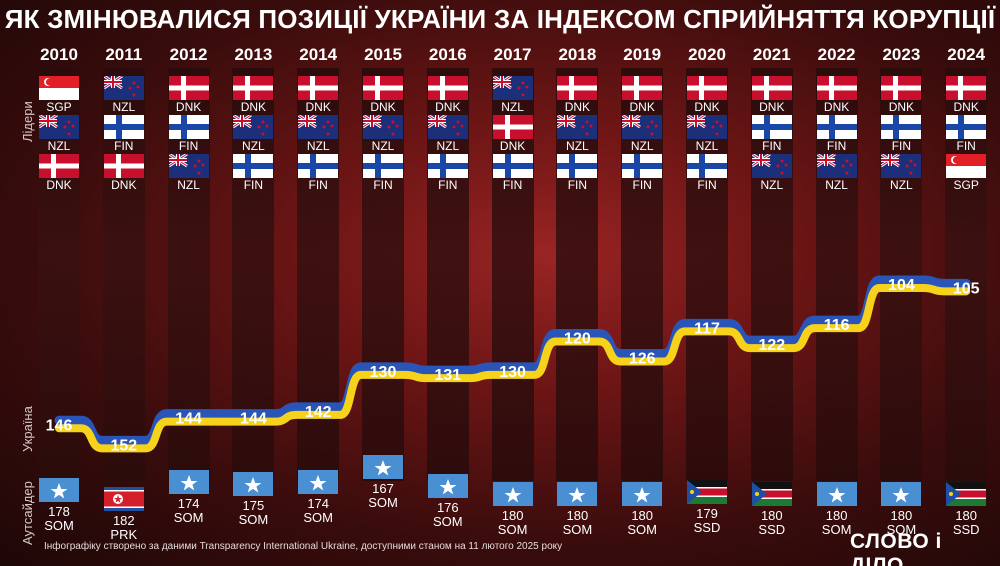 The width and height of the screenshot is (1000, 566). I want to click on outsider-rank: 178, so click(59, 512).